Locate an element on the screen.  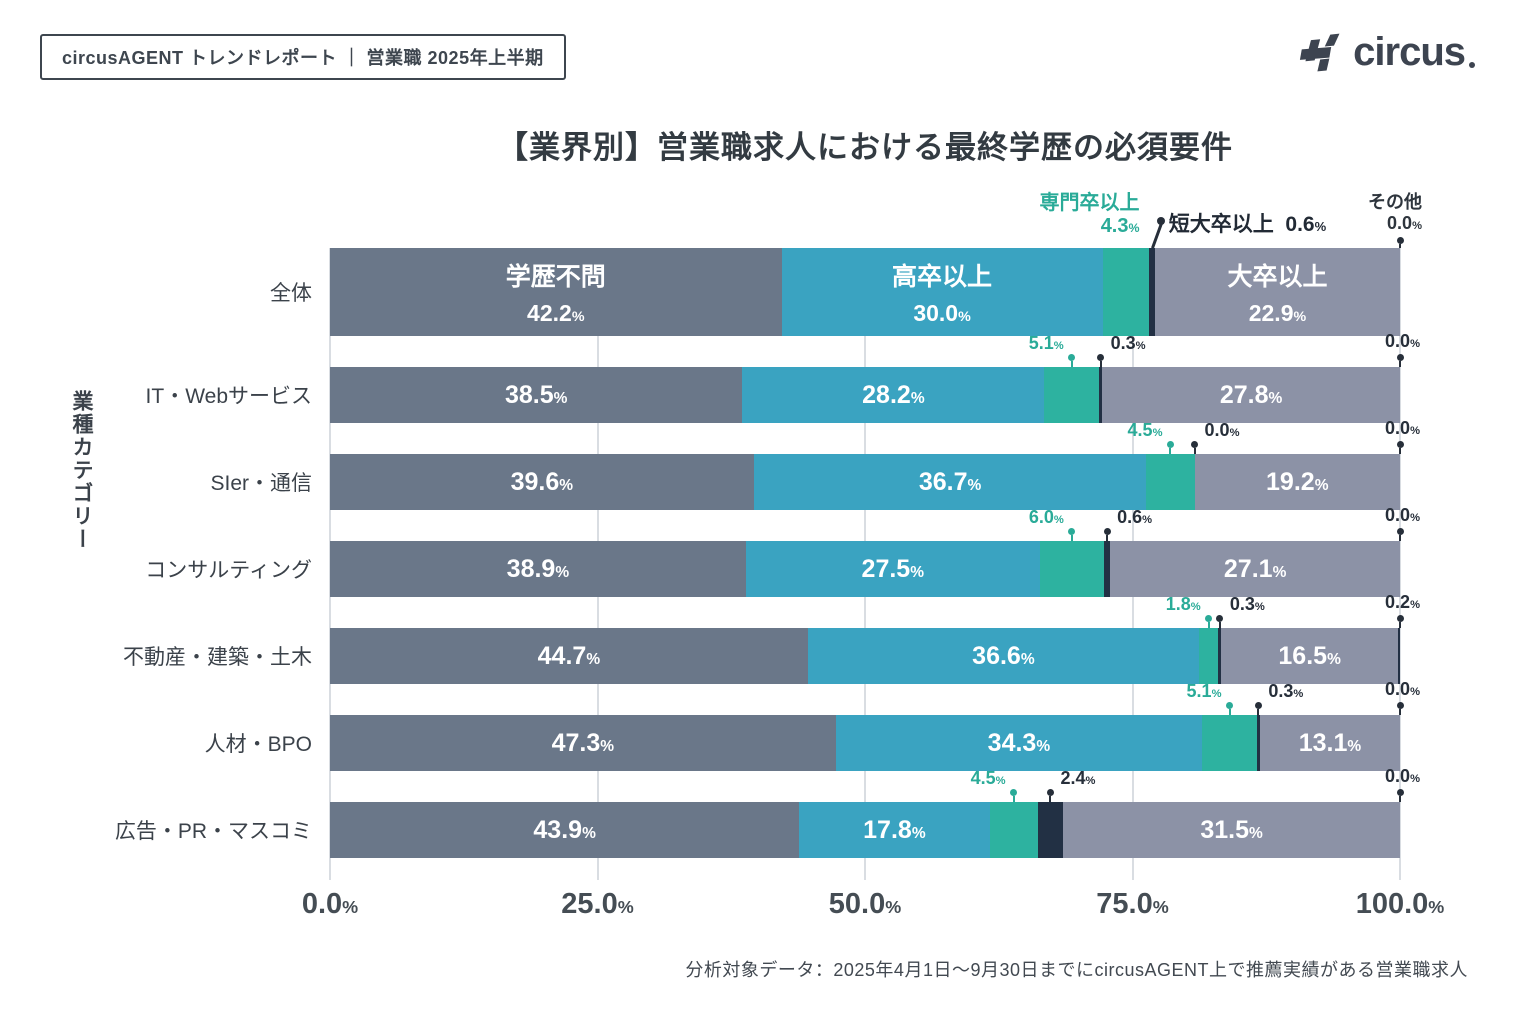
junior-college-label: 短大卒以上 0.6% is located at coordinates (1247, 223).